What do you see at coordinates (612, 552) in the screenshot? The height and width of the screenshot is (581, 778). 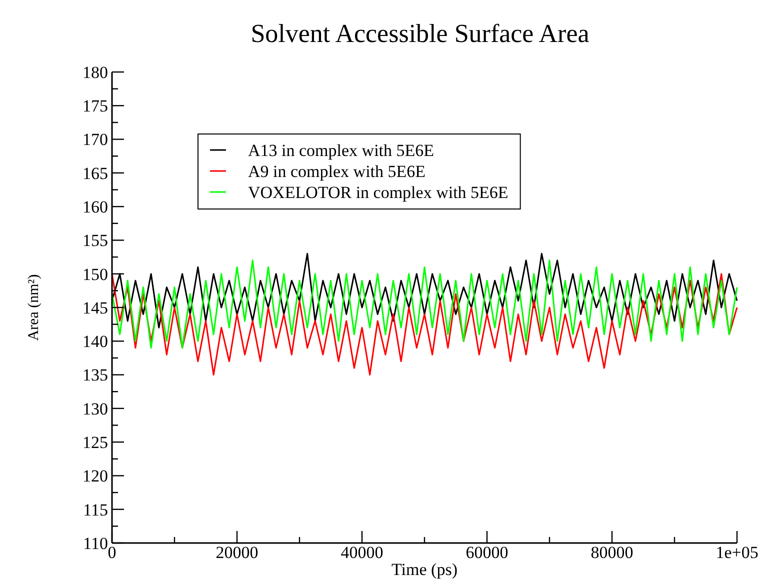 I see `x-tick-label: 80000` at bounding box center [612, 552].